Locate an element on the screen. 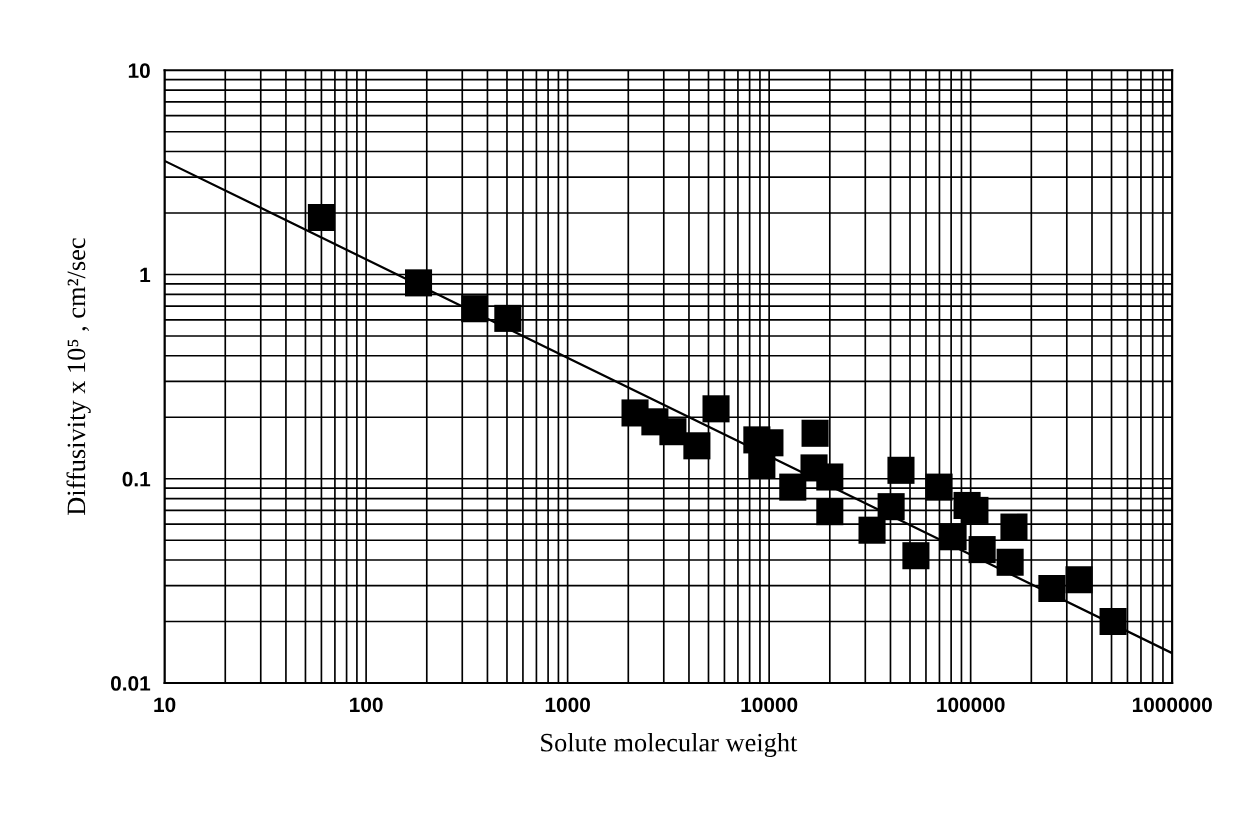 The image size is (1247, 817). x-tick-label: 1000000 is located at coordinates (1172, 705).